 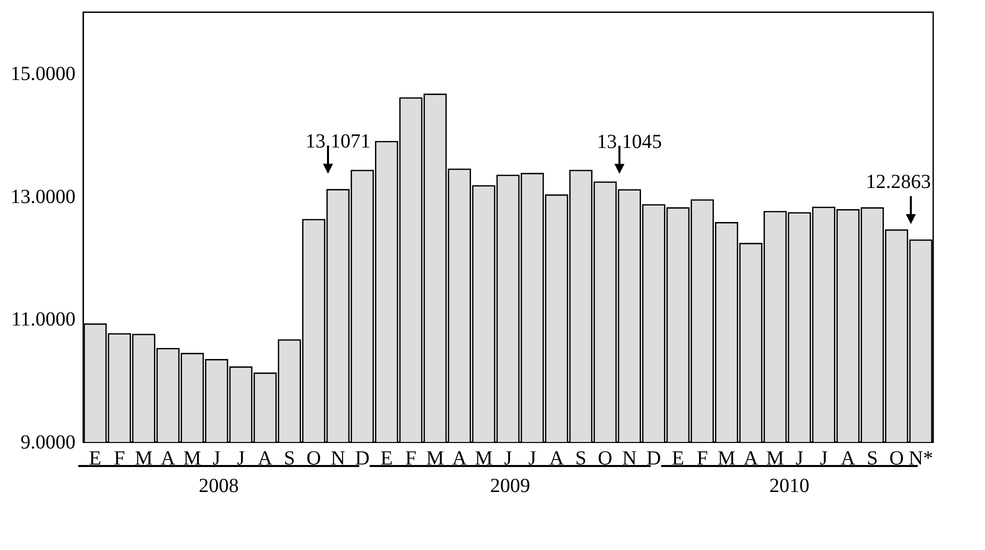 I want to click on y-tick-label: 11.0000, so click(x=43, y=319).